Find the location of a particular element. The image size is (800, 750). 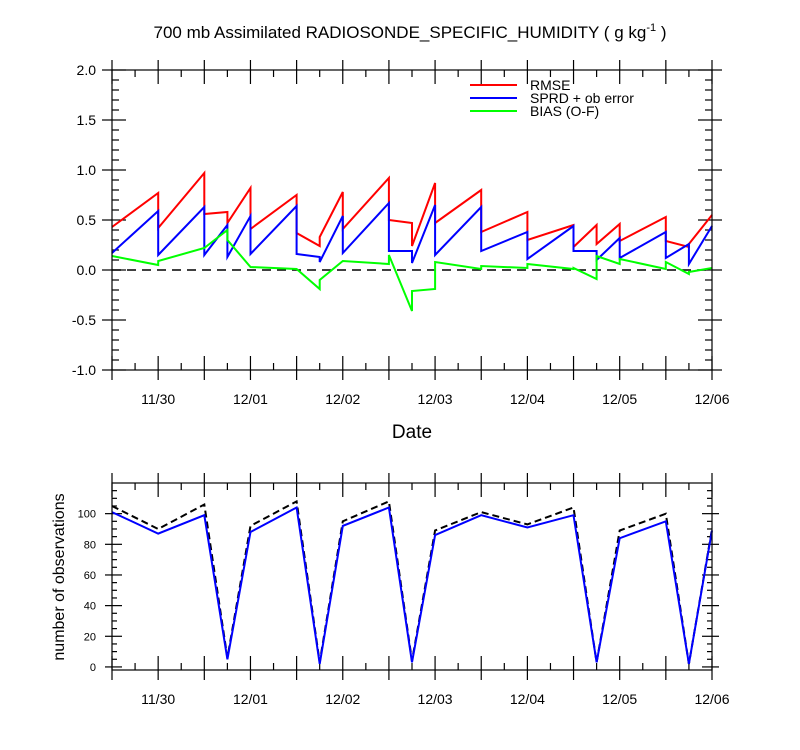

legend-label-rmse: RMSE is located at coordinates (550, 85).